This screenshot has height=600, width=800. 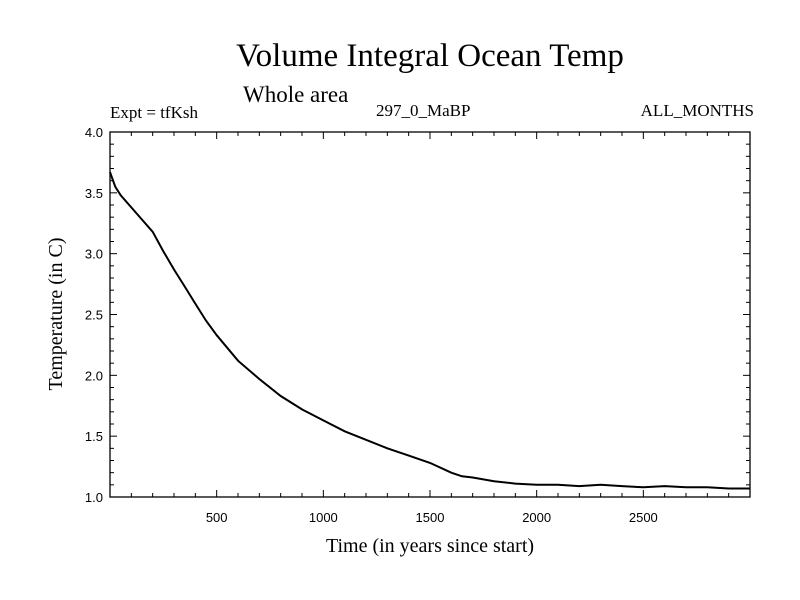 What do you see at coordinates (56, 314) in the screenshot?
I see `y-axis-label: Temperature (in C)` at bounding box center [56, 314].